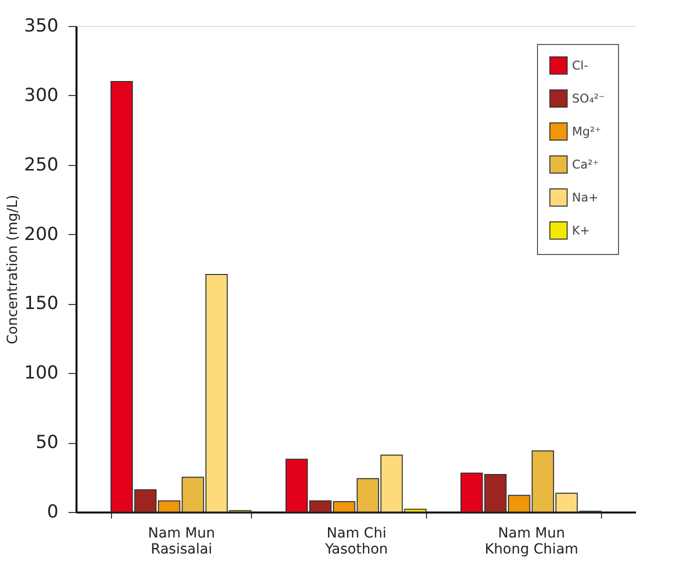  Describe the element at coordinates (47, 443) in the screenshot. I see `y-tick-label: 50` at that location.